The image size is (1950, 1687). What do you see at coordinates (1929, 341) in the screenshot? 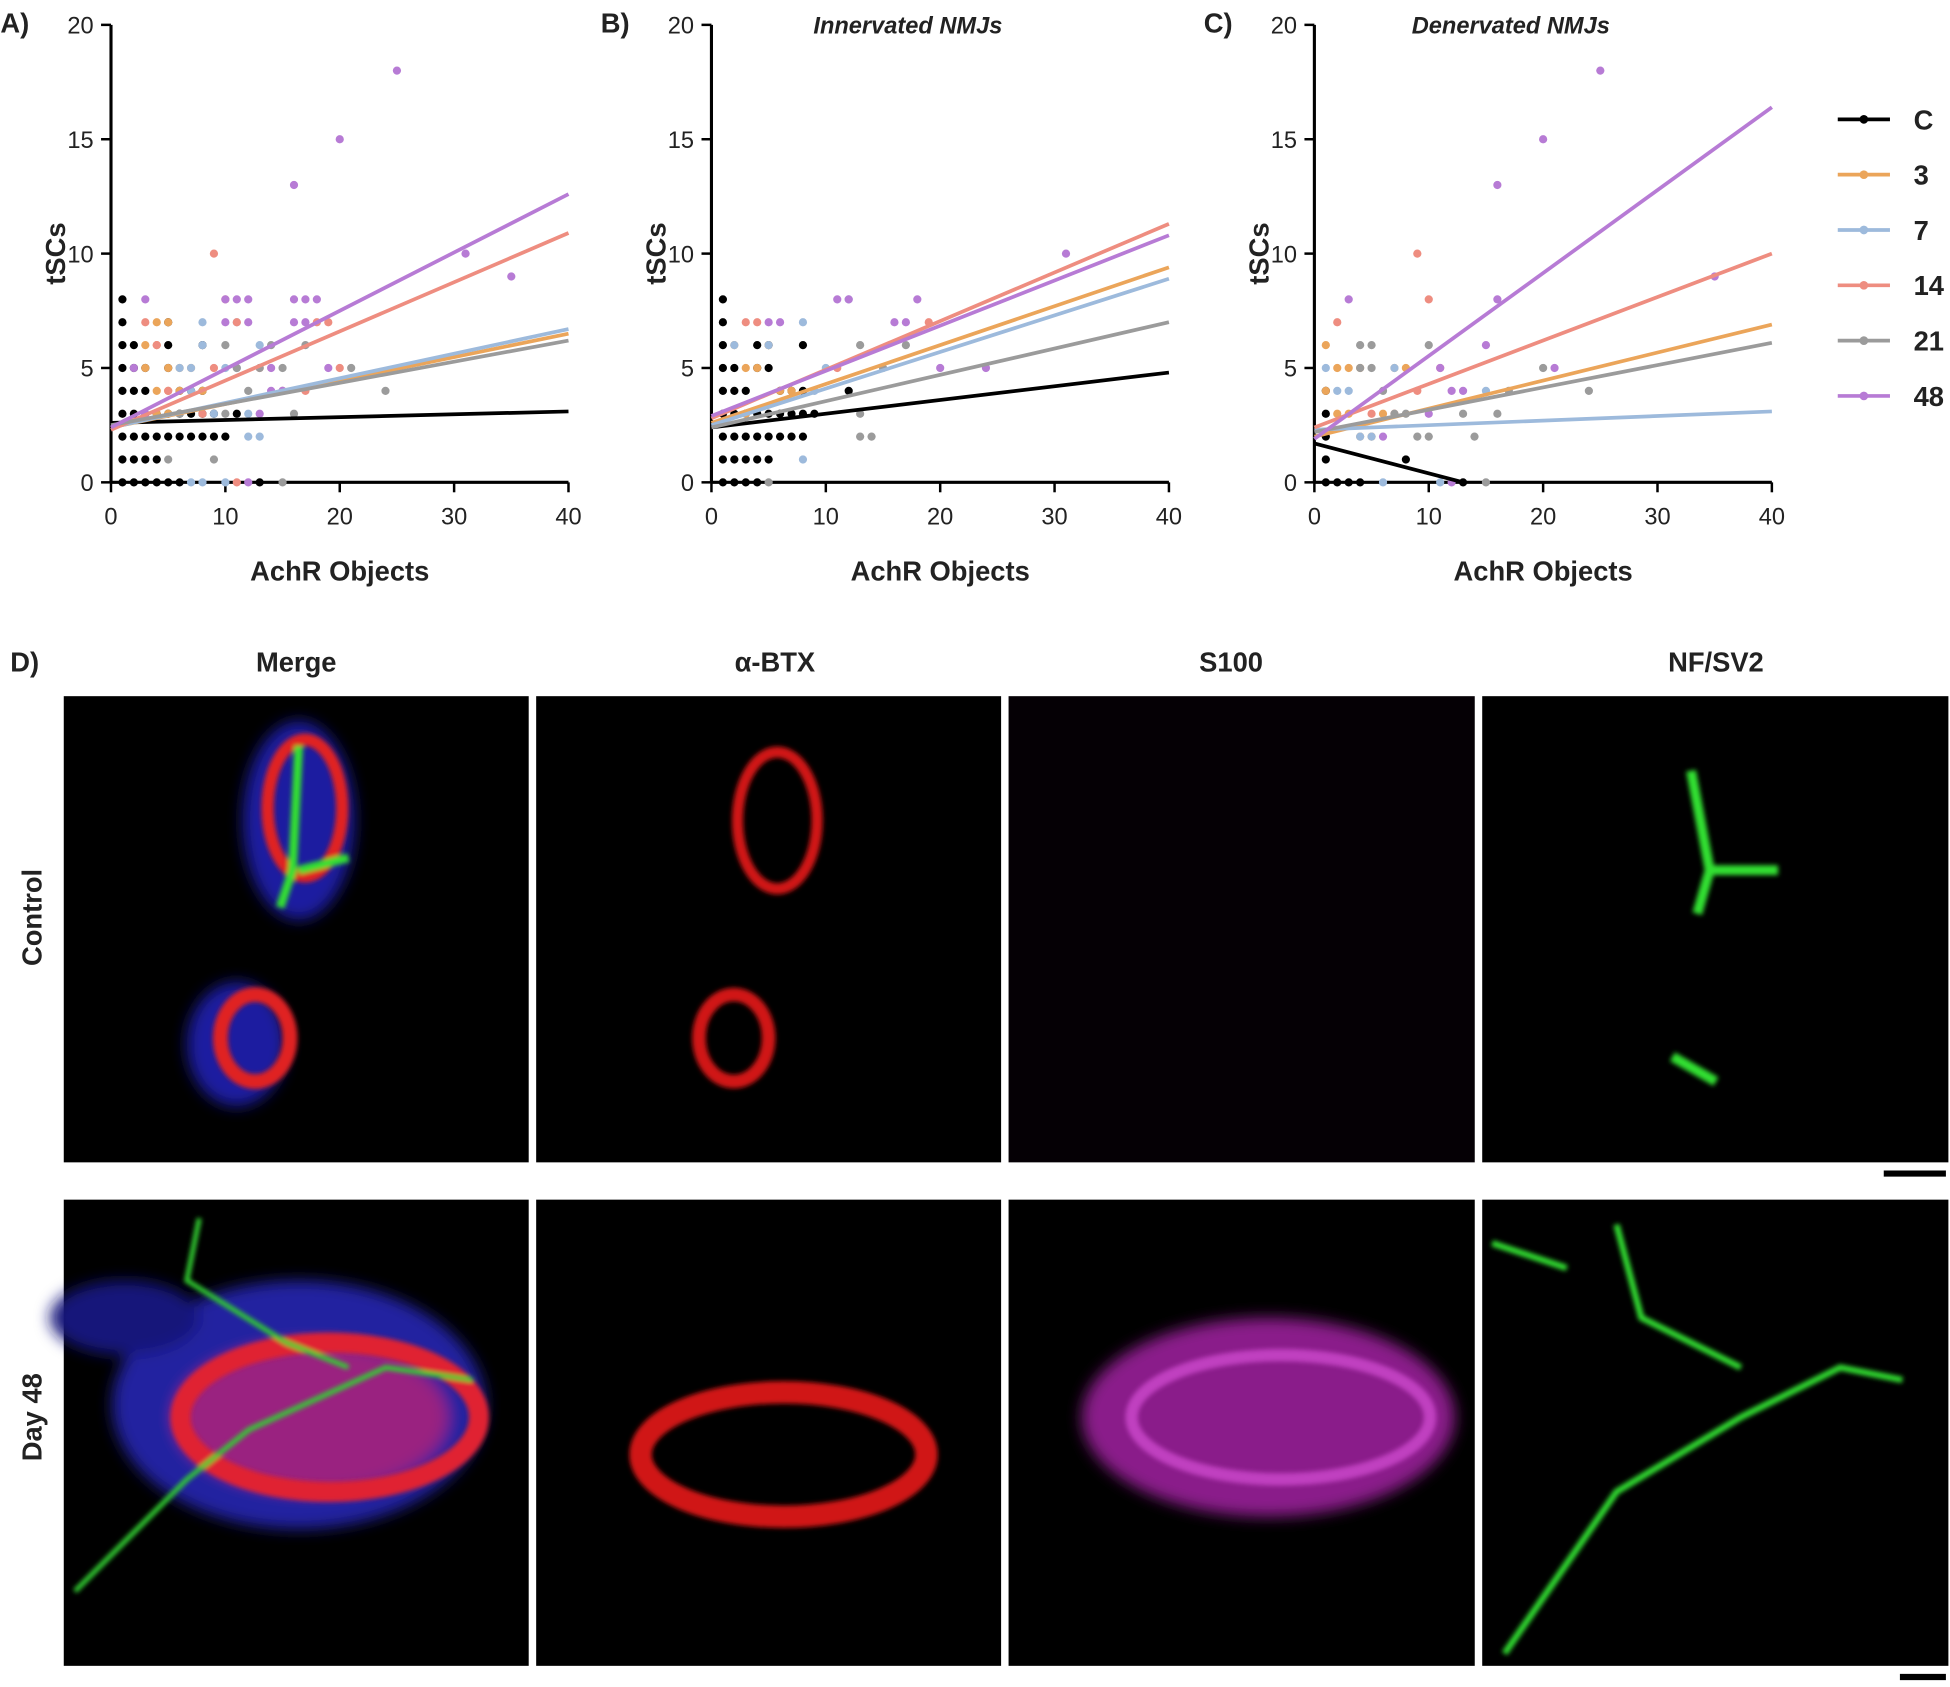
I see `legend-label: 21` at bounding box center [1929, 341].